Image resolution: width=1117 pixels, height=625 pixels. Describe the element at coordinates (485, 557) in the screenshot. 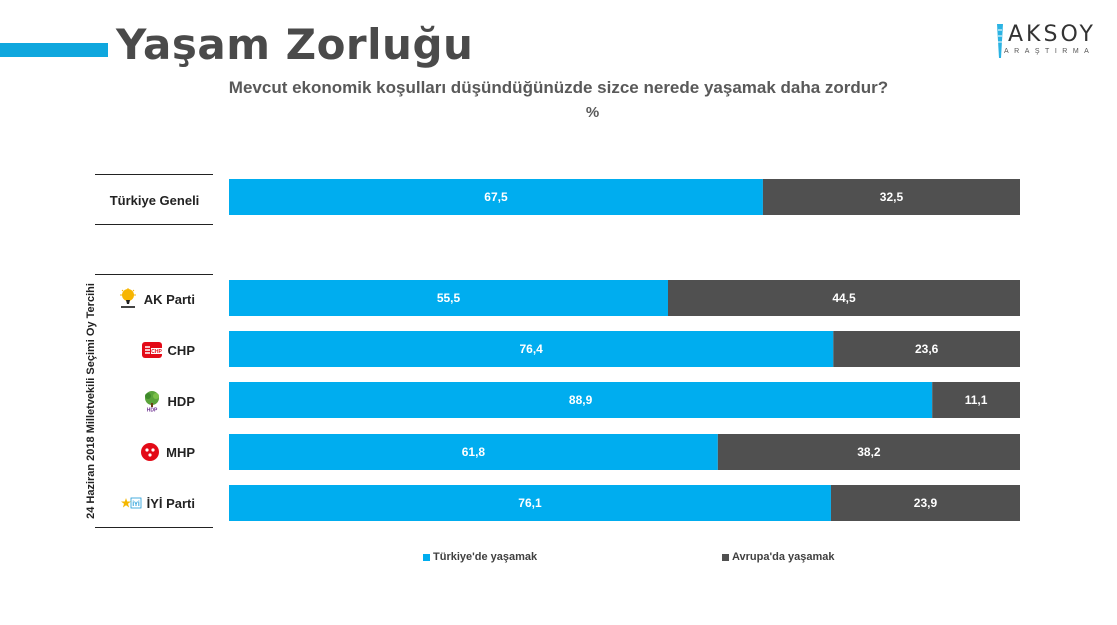

I see `legend-label-turkey: Türkiye'de yaşamak` at that location.